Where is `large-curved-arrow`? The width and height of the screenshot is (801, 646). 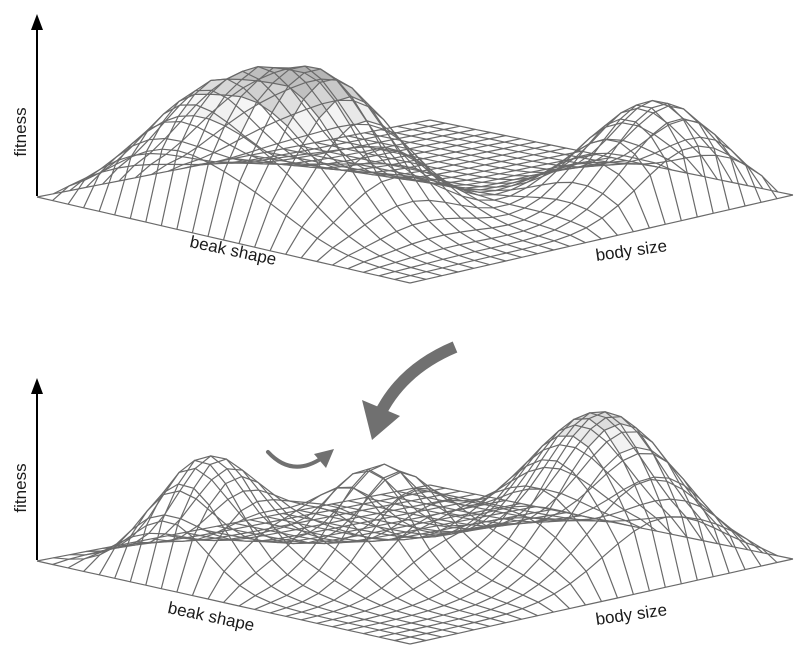 large-curved-arrow is located at coordinates (415, 381).